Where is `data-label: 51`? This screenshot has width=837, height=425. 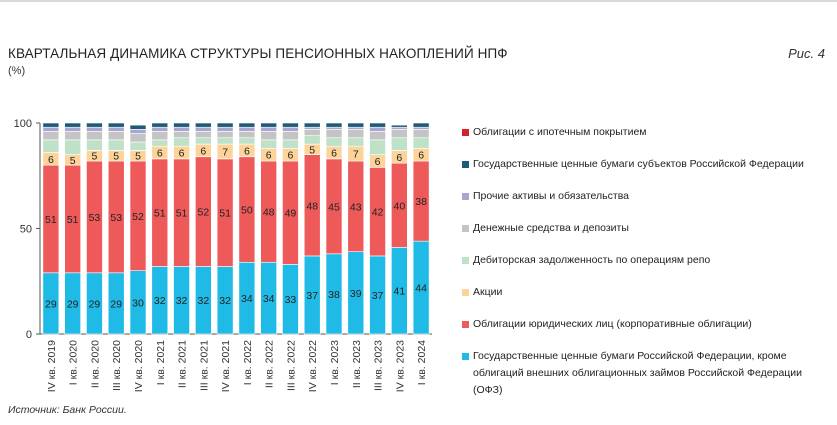 data-label: 51 is located at coordinates (182, 214).